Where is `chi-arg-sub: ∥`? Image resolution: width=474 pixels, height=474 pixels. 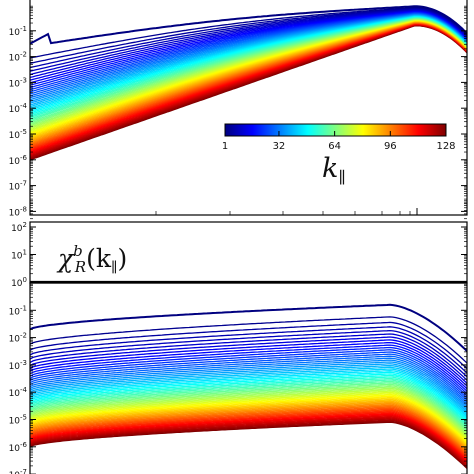 chi-arg-sub: ∥ is located at coordinates (114, 268).